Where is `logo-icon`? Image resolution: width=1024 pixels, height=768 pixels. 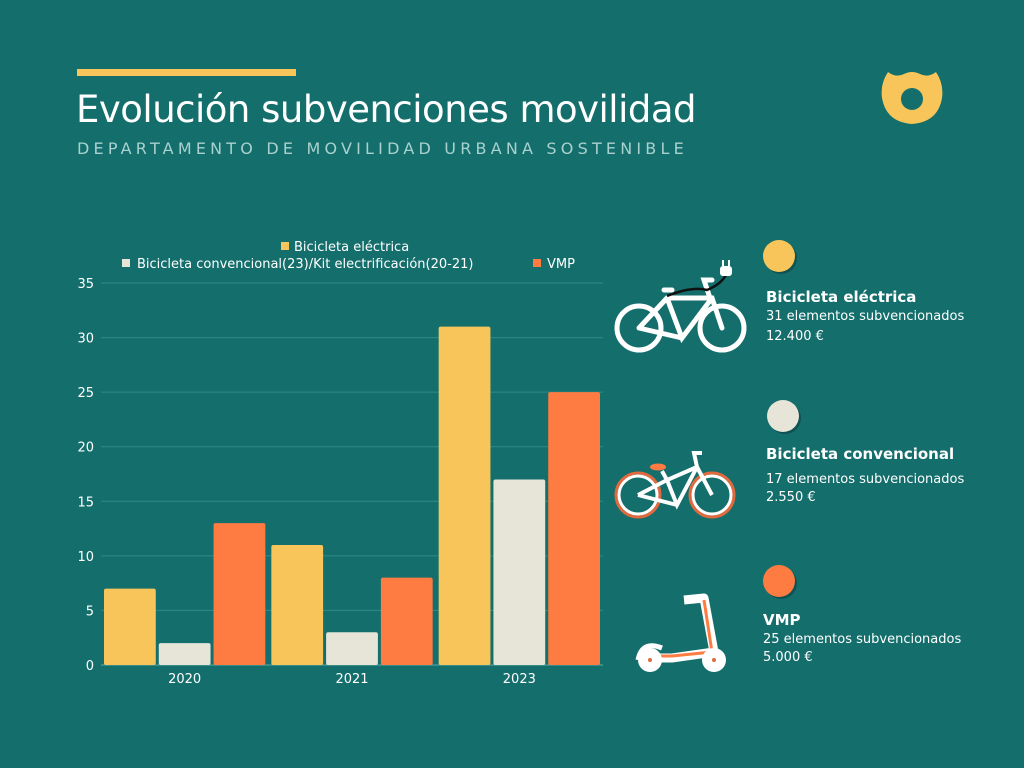
logo-icon is located at coordinates (912, 98).